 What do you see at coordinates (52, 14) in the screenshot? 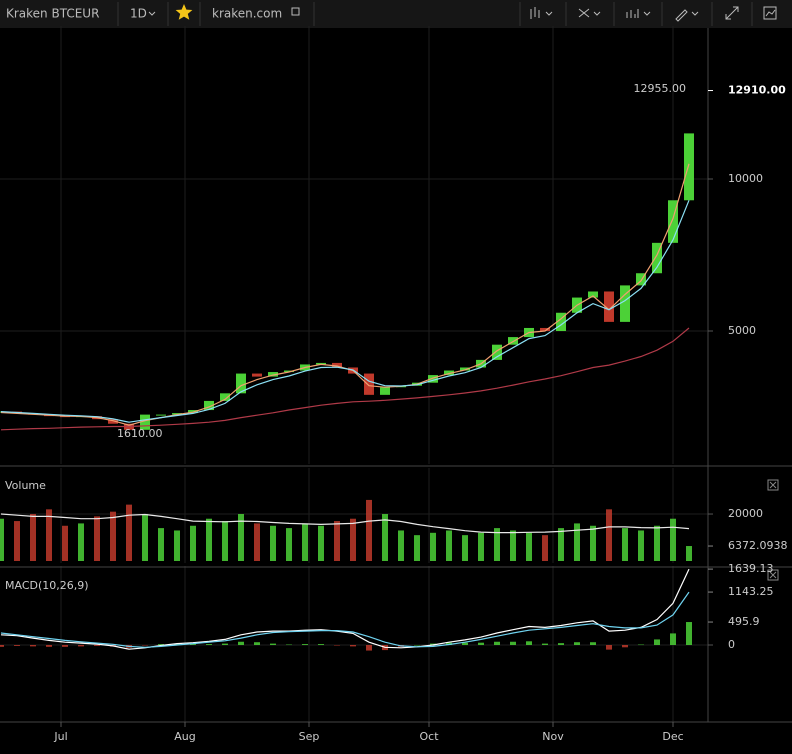
I see `symbol: Kraken BTCEUR` at bounding box center [52, 14].